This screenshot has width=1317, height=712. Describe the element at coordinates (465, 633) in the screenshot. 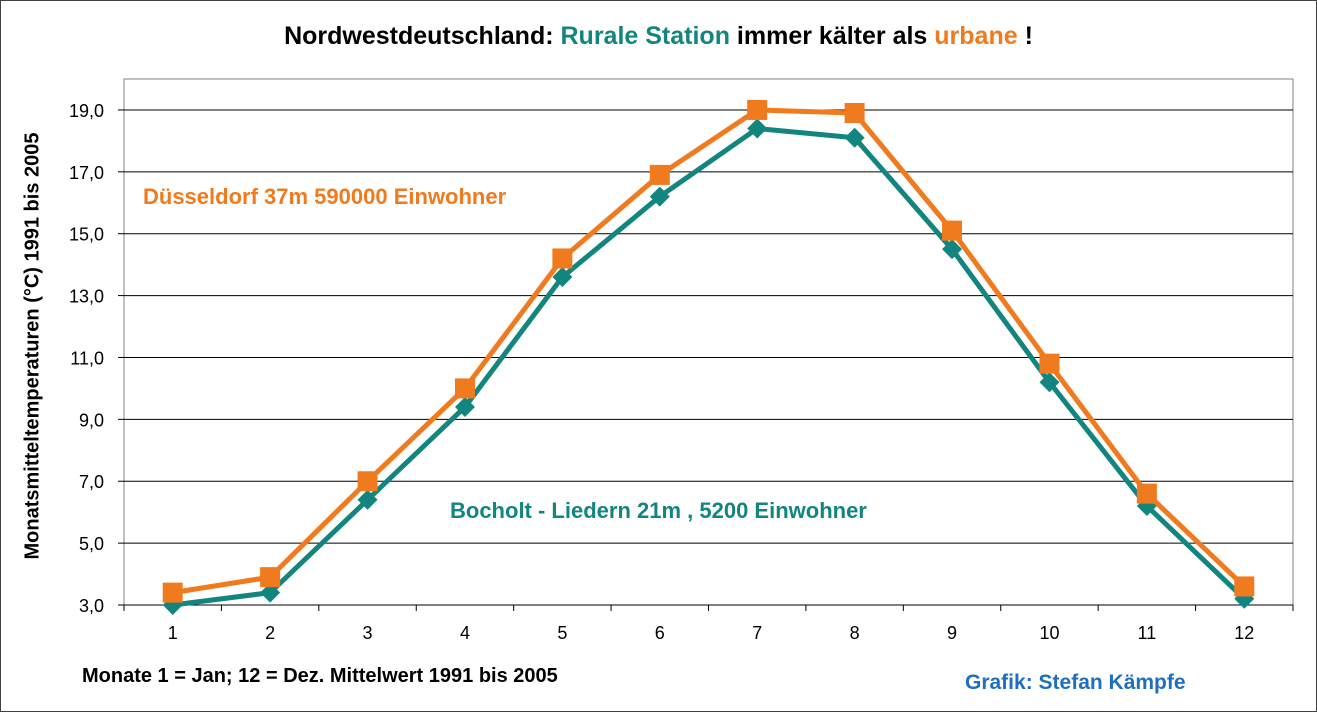

I see `x-tick-label: 4` at that location.